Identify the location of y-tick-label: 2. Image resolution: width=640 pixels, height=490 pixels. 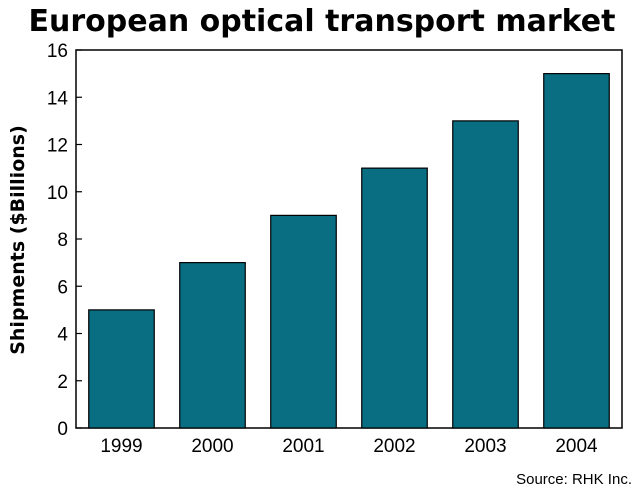
(62, 382).